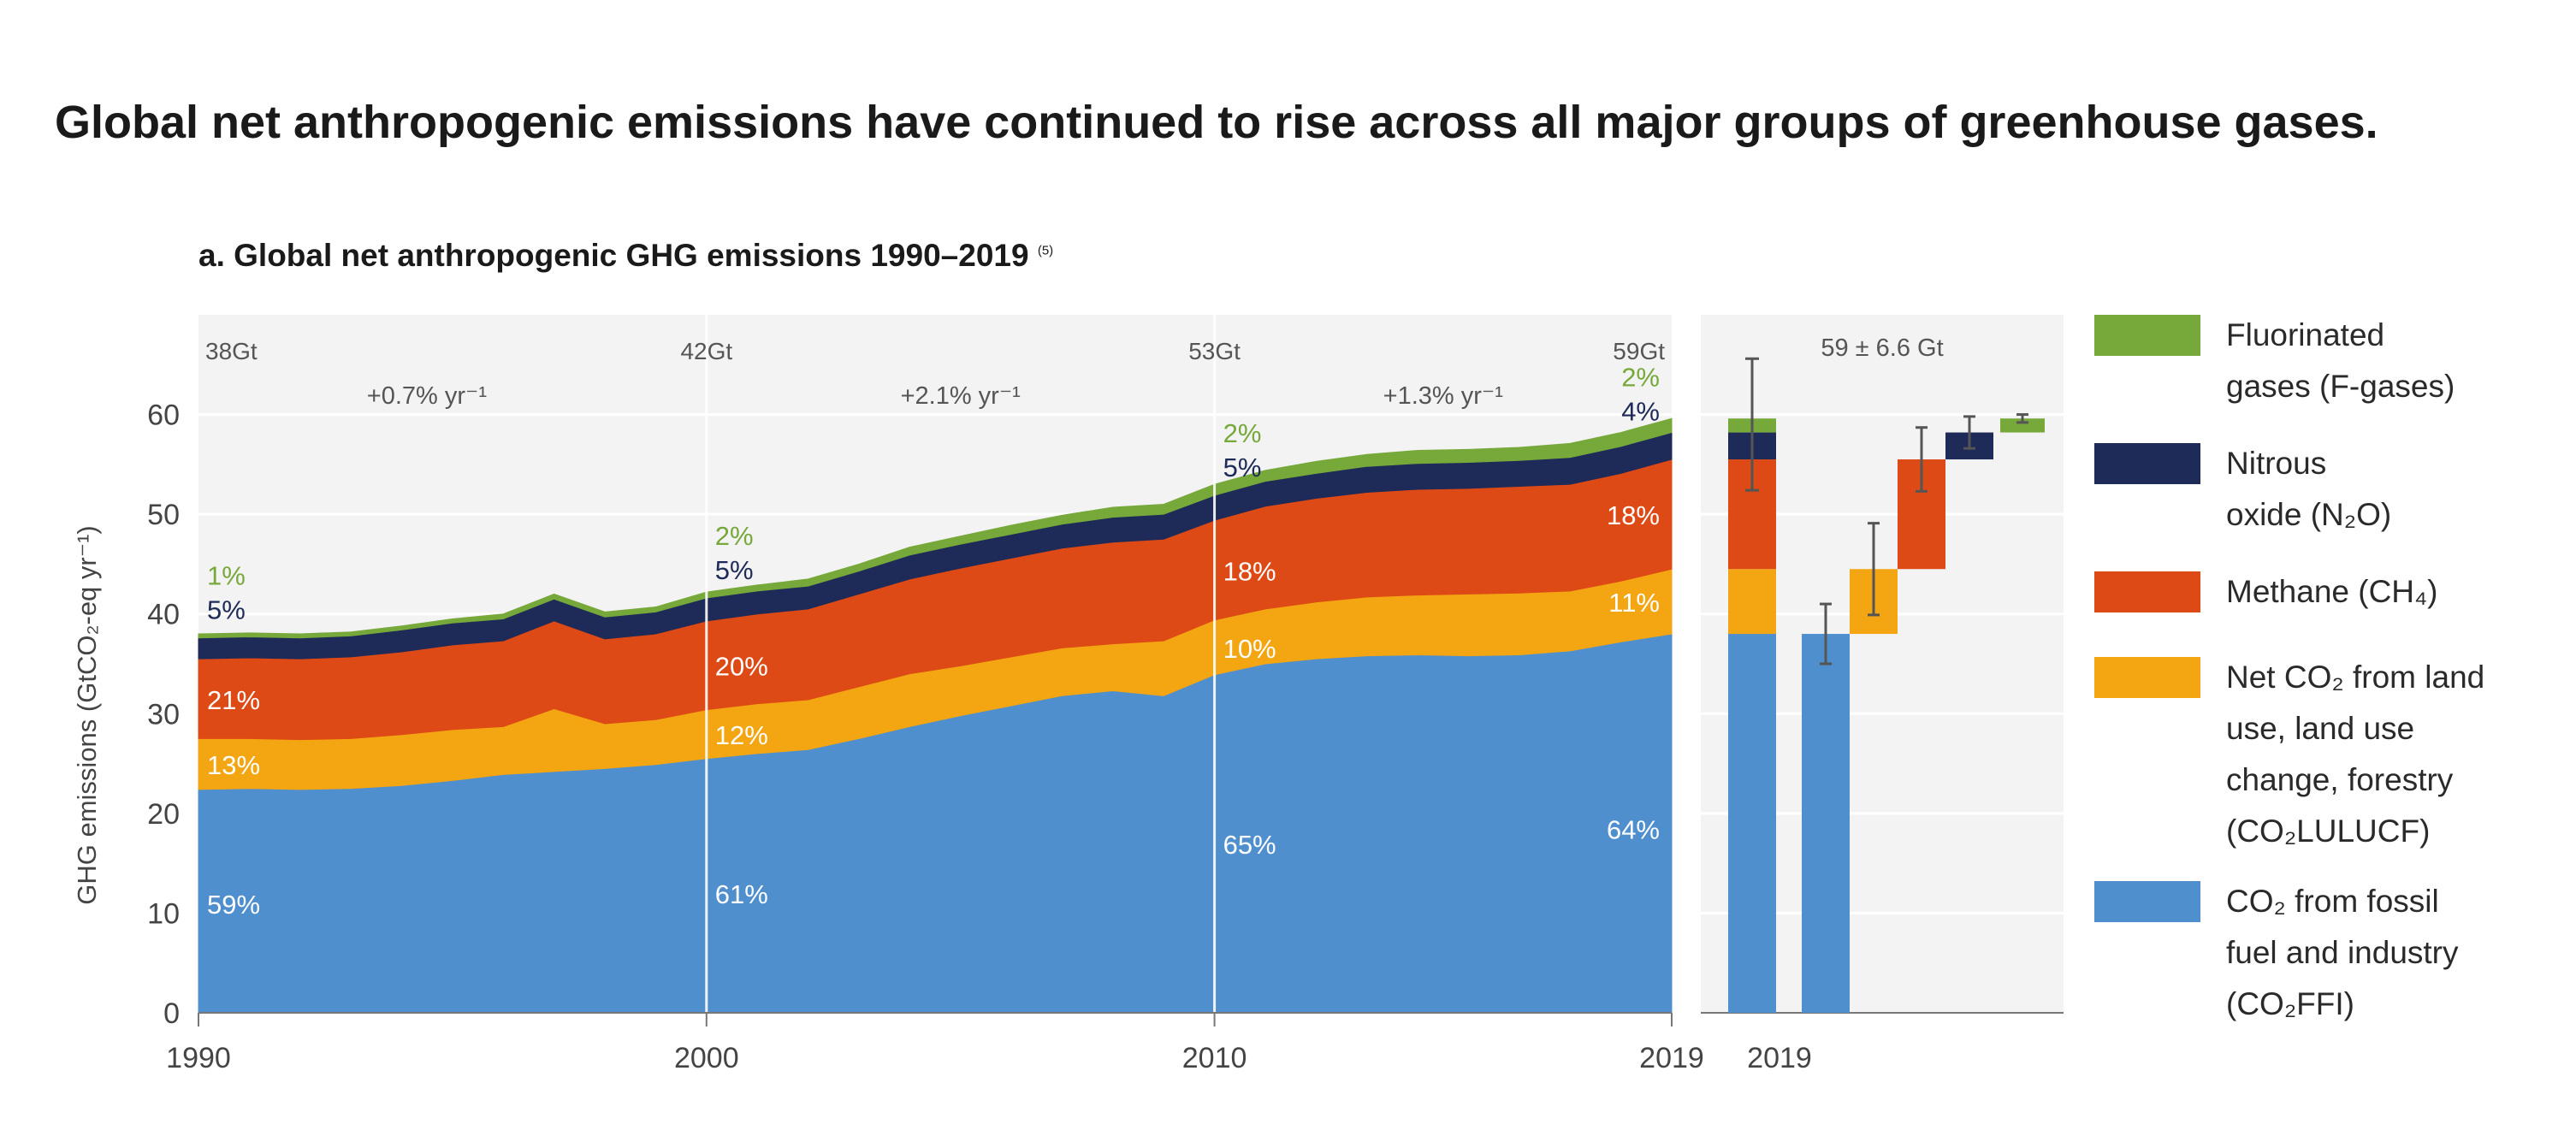 The image size is (2576, 1136). What do you see at coordinates (163, 615) in the screenshot?
I see `y-tick-label-40: 40` at bounding box center [163, 615].